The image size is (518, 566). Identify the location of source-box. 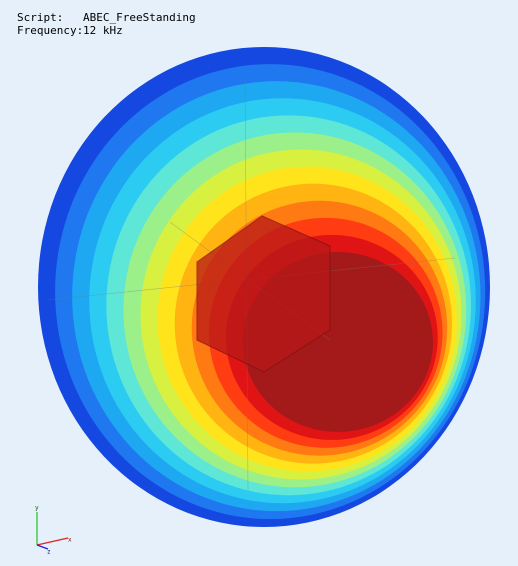
(263, 294).